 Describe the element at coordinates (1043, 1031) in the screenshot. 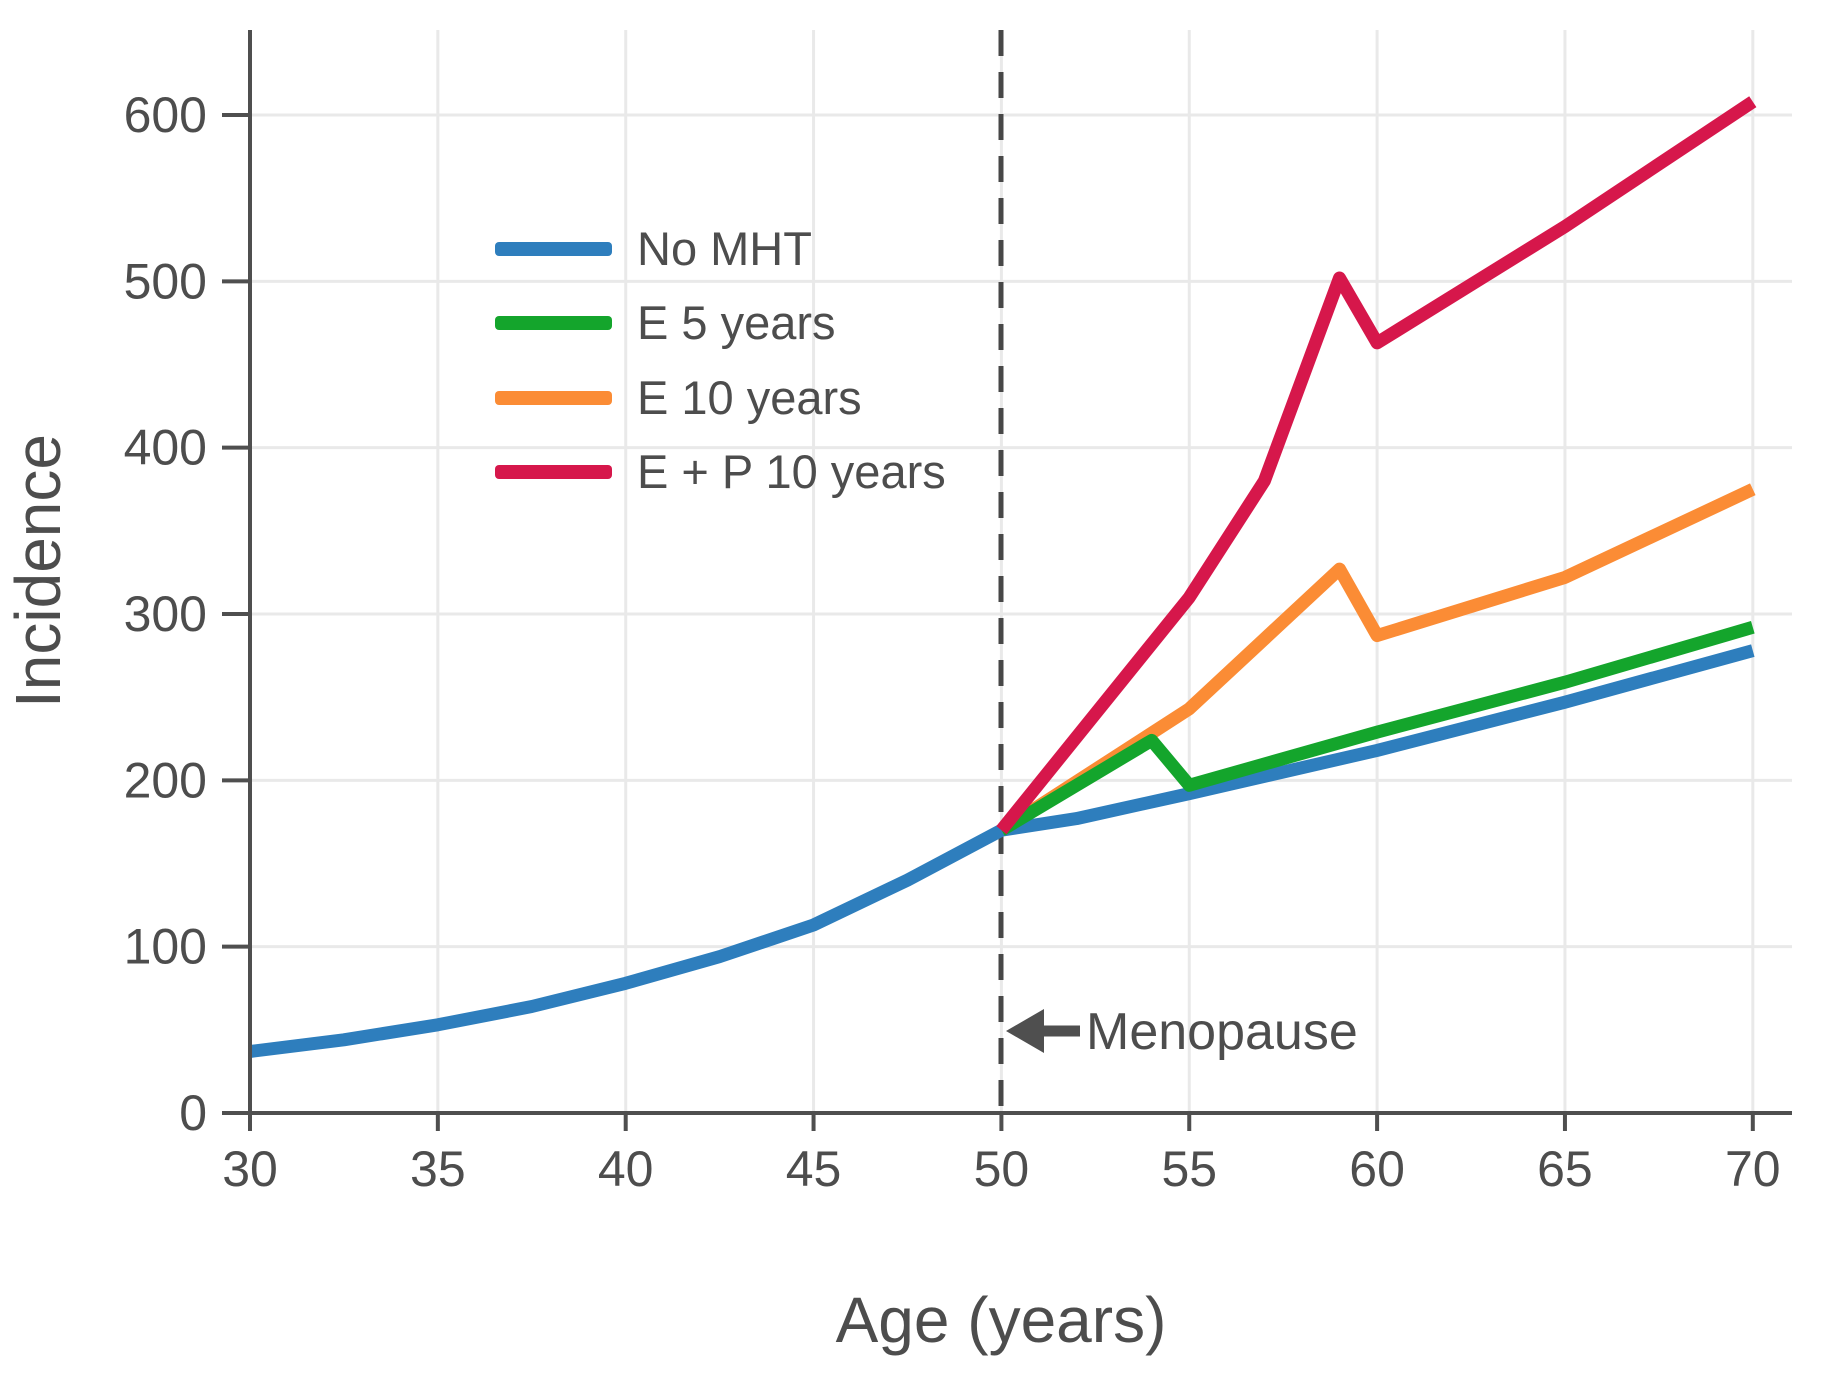

I see `left-arrow-icon` at that location.